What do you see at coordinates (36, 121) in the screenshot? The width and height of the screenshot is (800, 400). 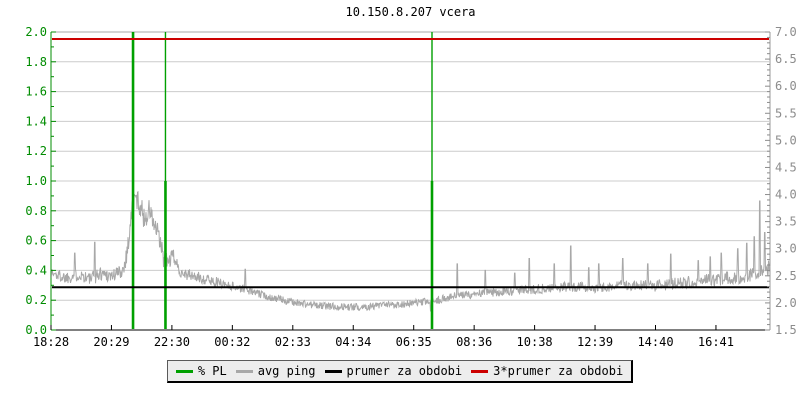 I see `svg-text: 1.4` at bounding box center [36, 121].